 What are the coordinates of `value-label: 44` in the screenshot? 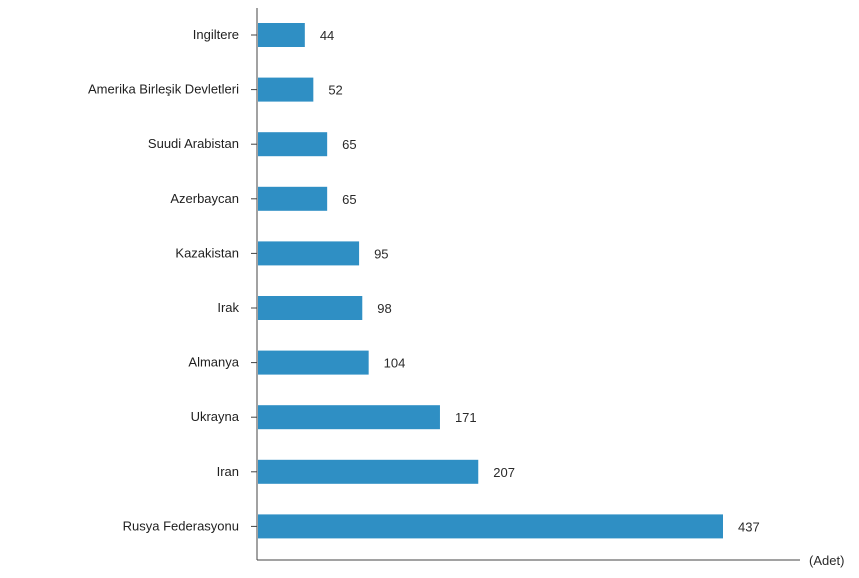 It's located at (327, 35).